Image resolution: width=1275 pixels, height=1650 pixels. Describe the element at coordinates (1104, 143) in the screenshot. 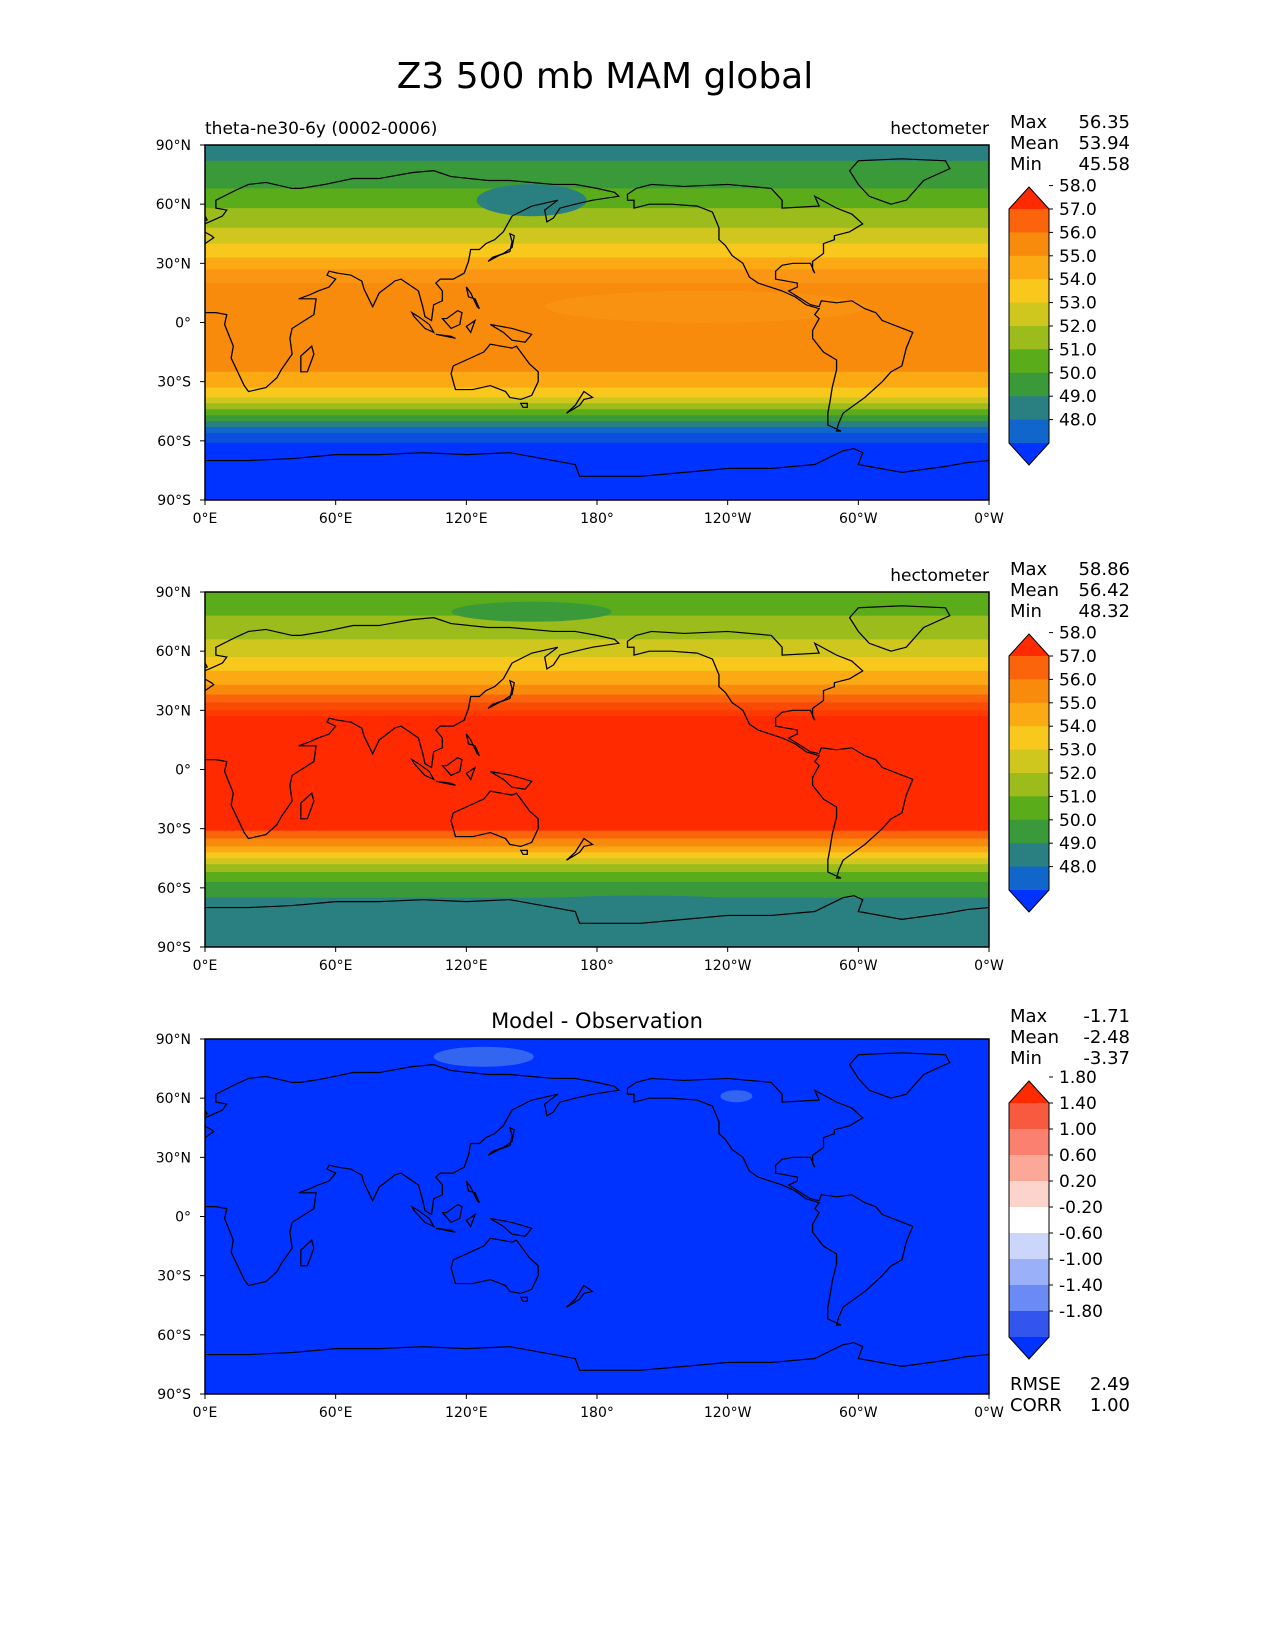

I see `stat-value: 53.94` at that location.